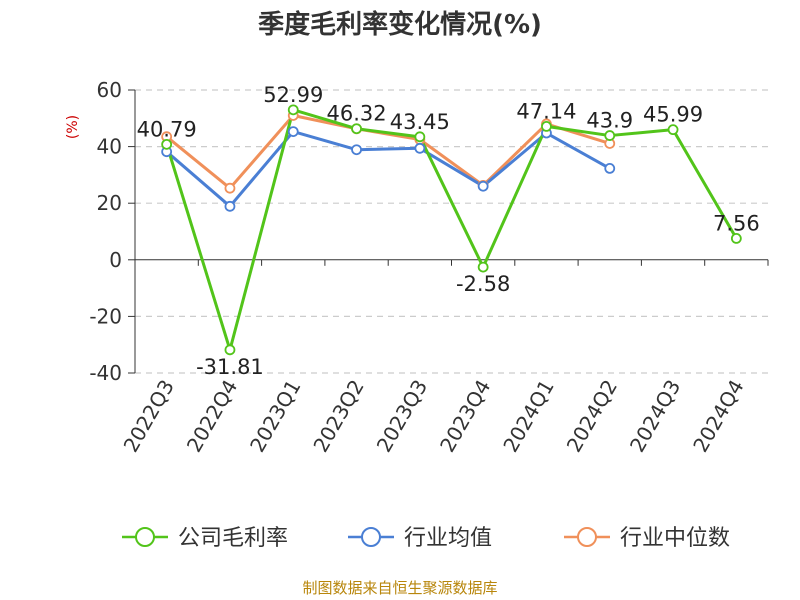 This screenshot has height=600, width=800. Describe the element at coordinates (609, 121) in the screenshot. I see `data-label: 43.9` at that location.